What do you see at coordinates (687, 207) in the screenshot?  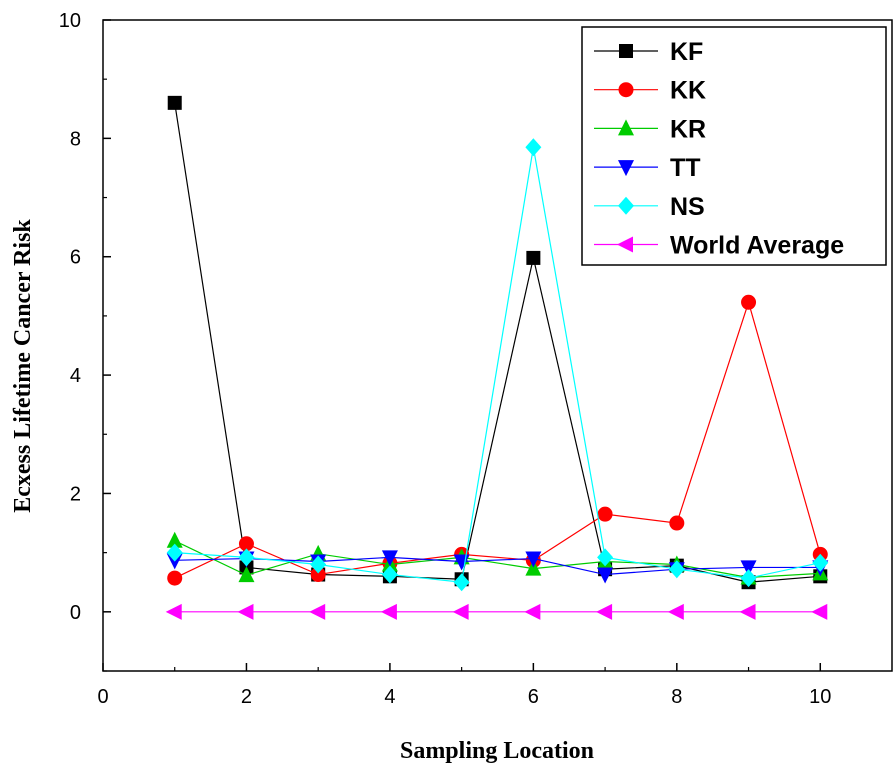 I see `legend-label-ns: NS` at bounding box center [687, 207].